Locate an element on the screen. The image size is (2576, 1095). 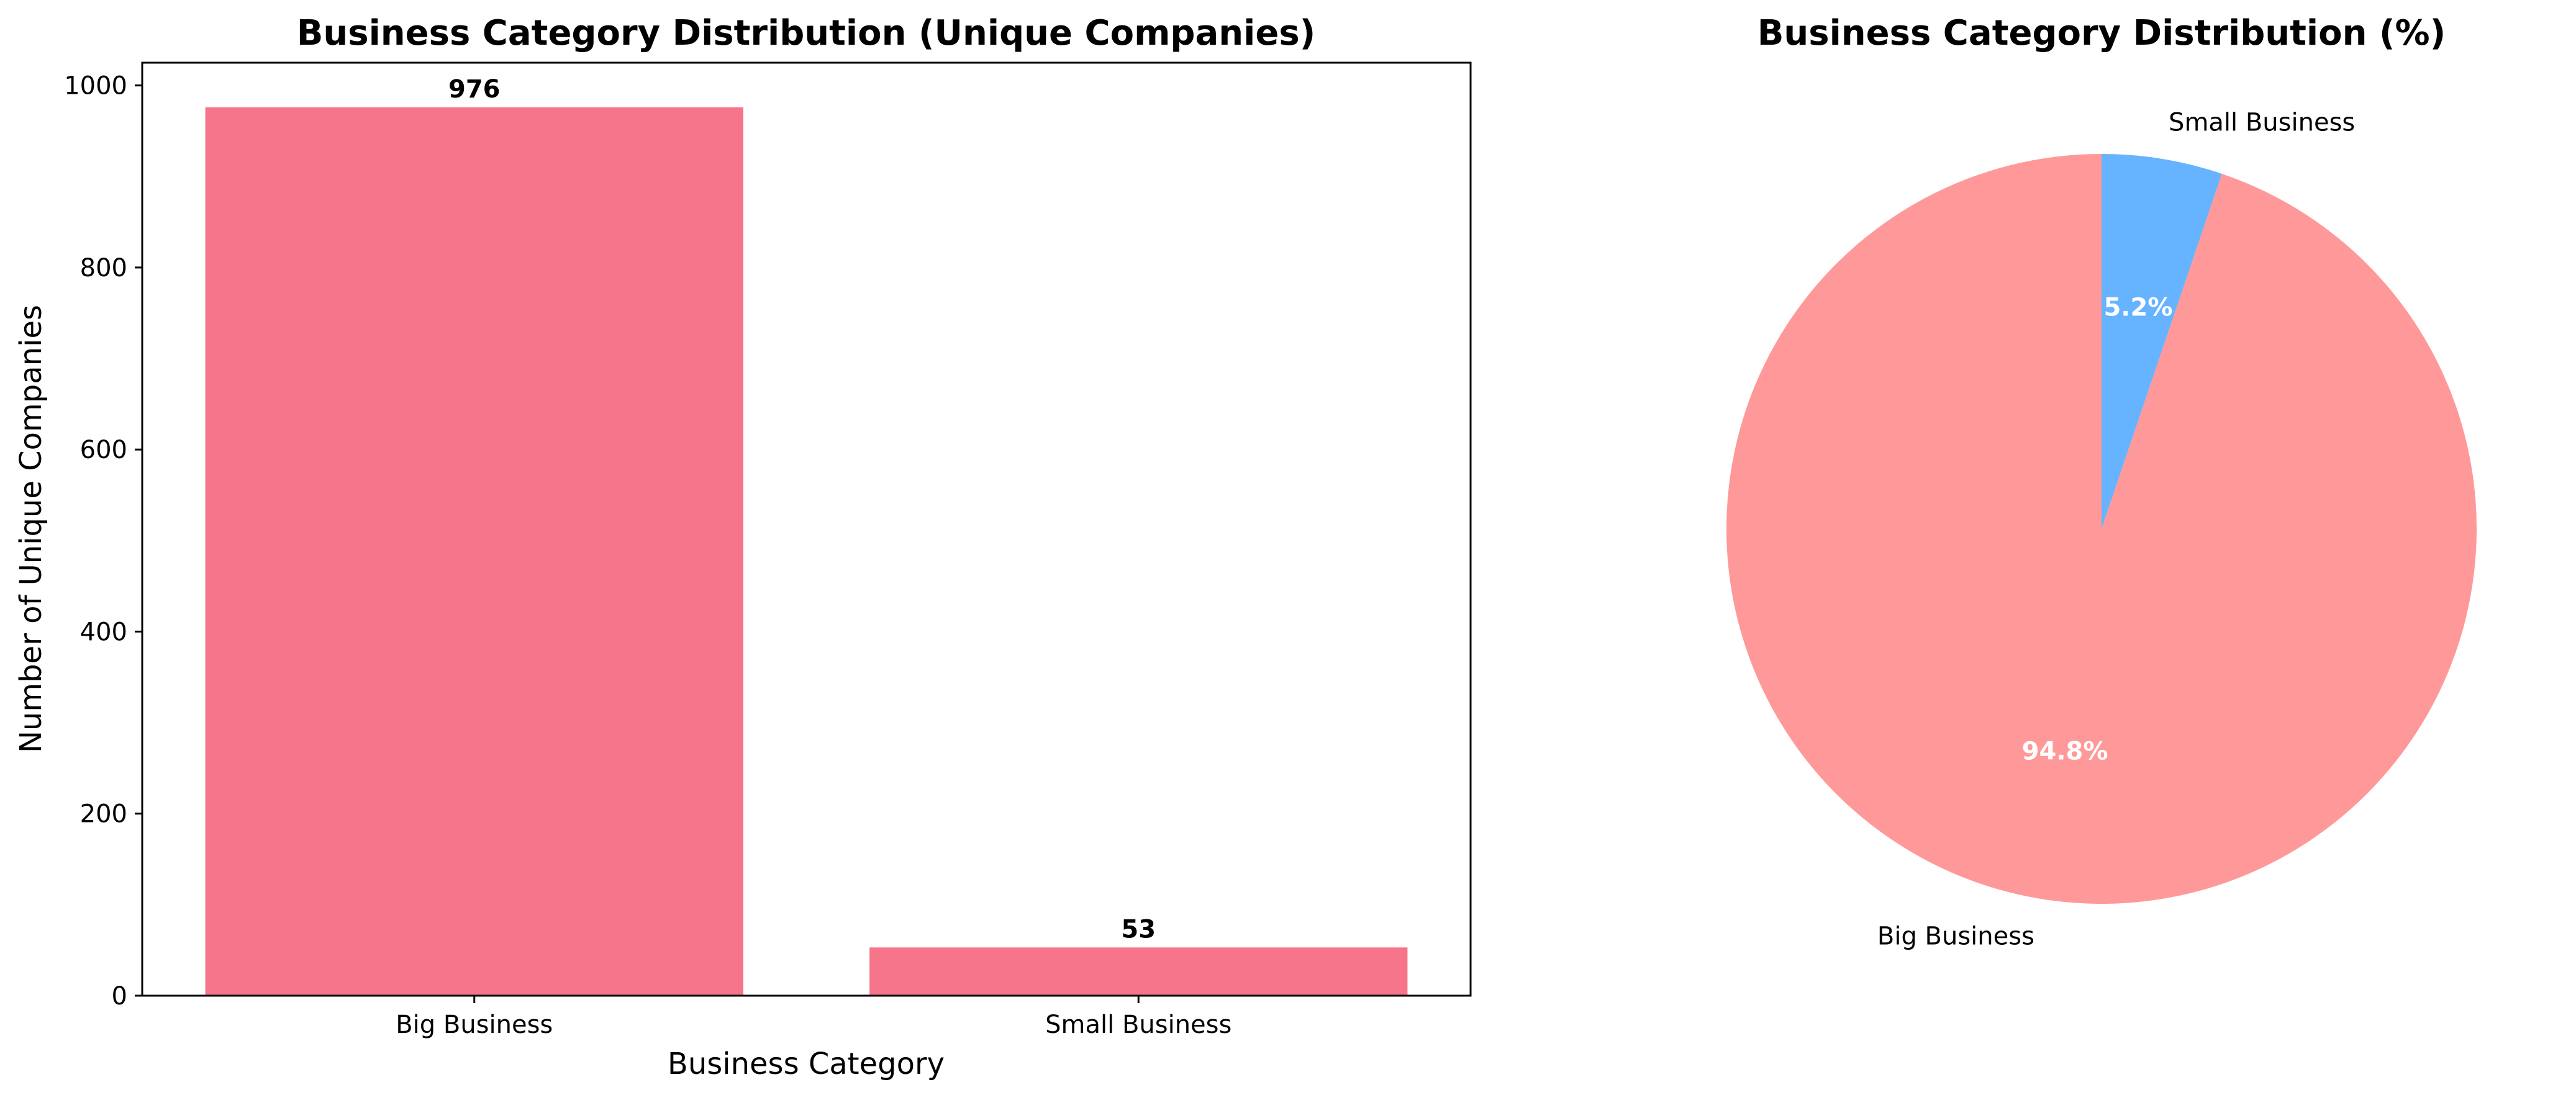
bar-x-axis-label: Business Category is located at coordinates (806, 1064).